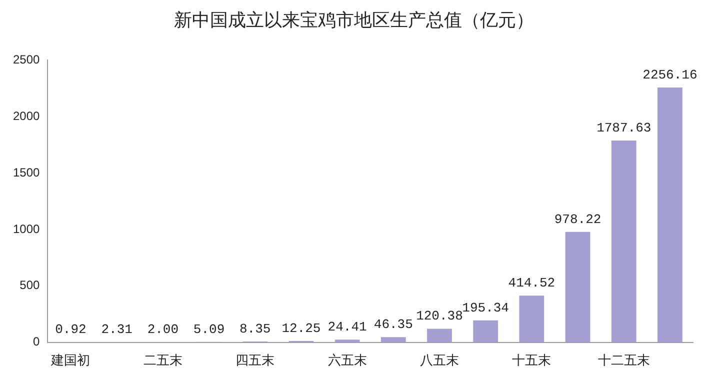 Image resolution: width=708 pixels, height=377 pixels. I want to click on x-tick-label: 二五末, so click(162, 361).